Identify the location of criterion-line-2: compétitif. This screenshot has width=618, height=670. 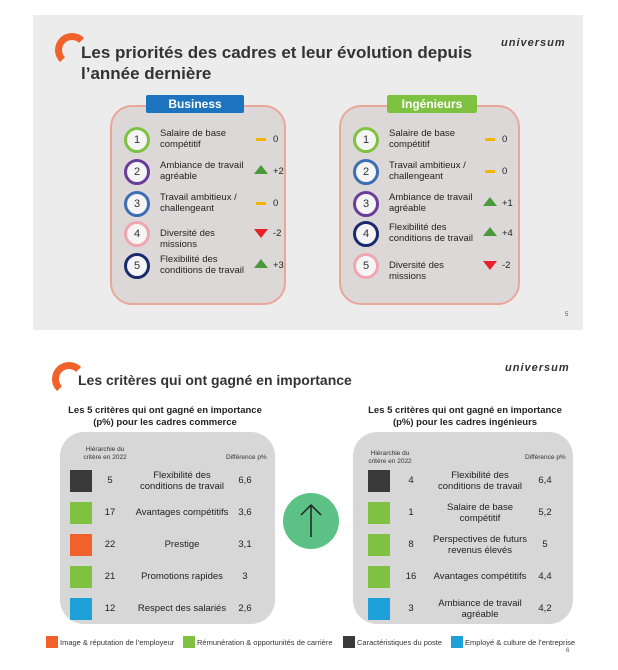
(409, 144).